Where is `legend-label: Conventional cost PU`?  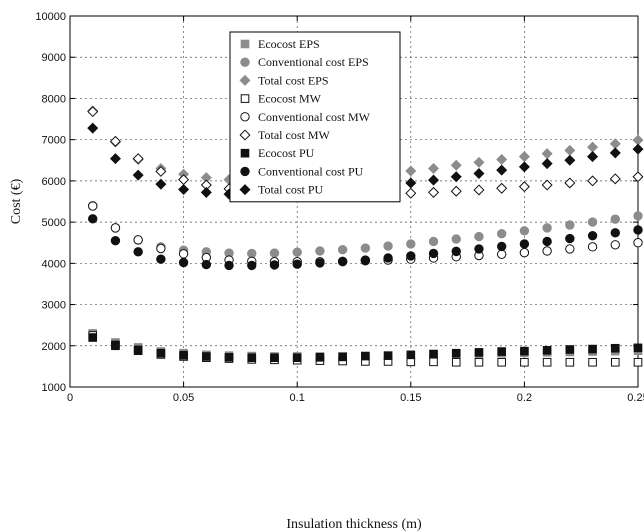 legend-label: Conventional cost PU is located at coordinates (311, 171).